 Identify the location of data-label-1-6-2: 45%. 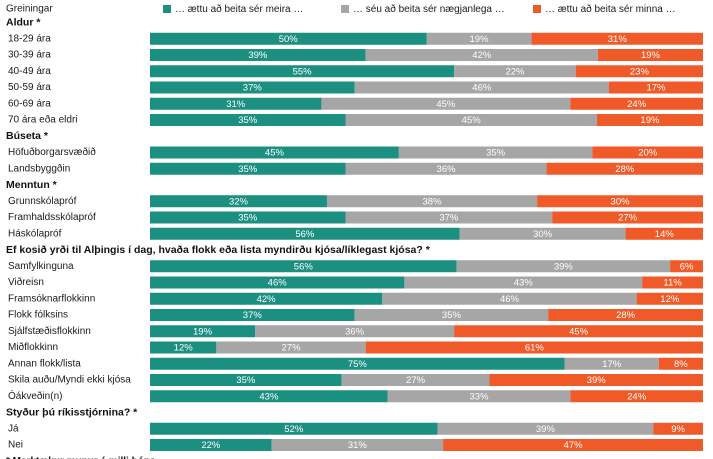
(472, 120).